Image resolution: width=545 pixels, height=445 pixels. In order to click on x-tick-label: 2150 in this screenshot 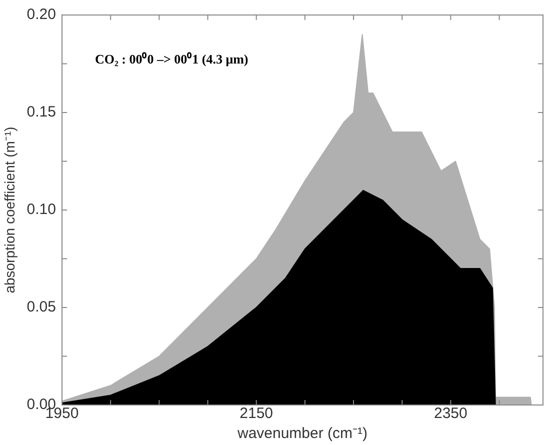, I will do `click(257, 413)`.